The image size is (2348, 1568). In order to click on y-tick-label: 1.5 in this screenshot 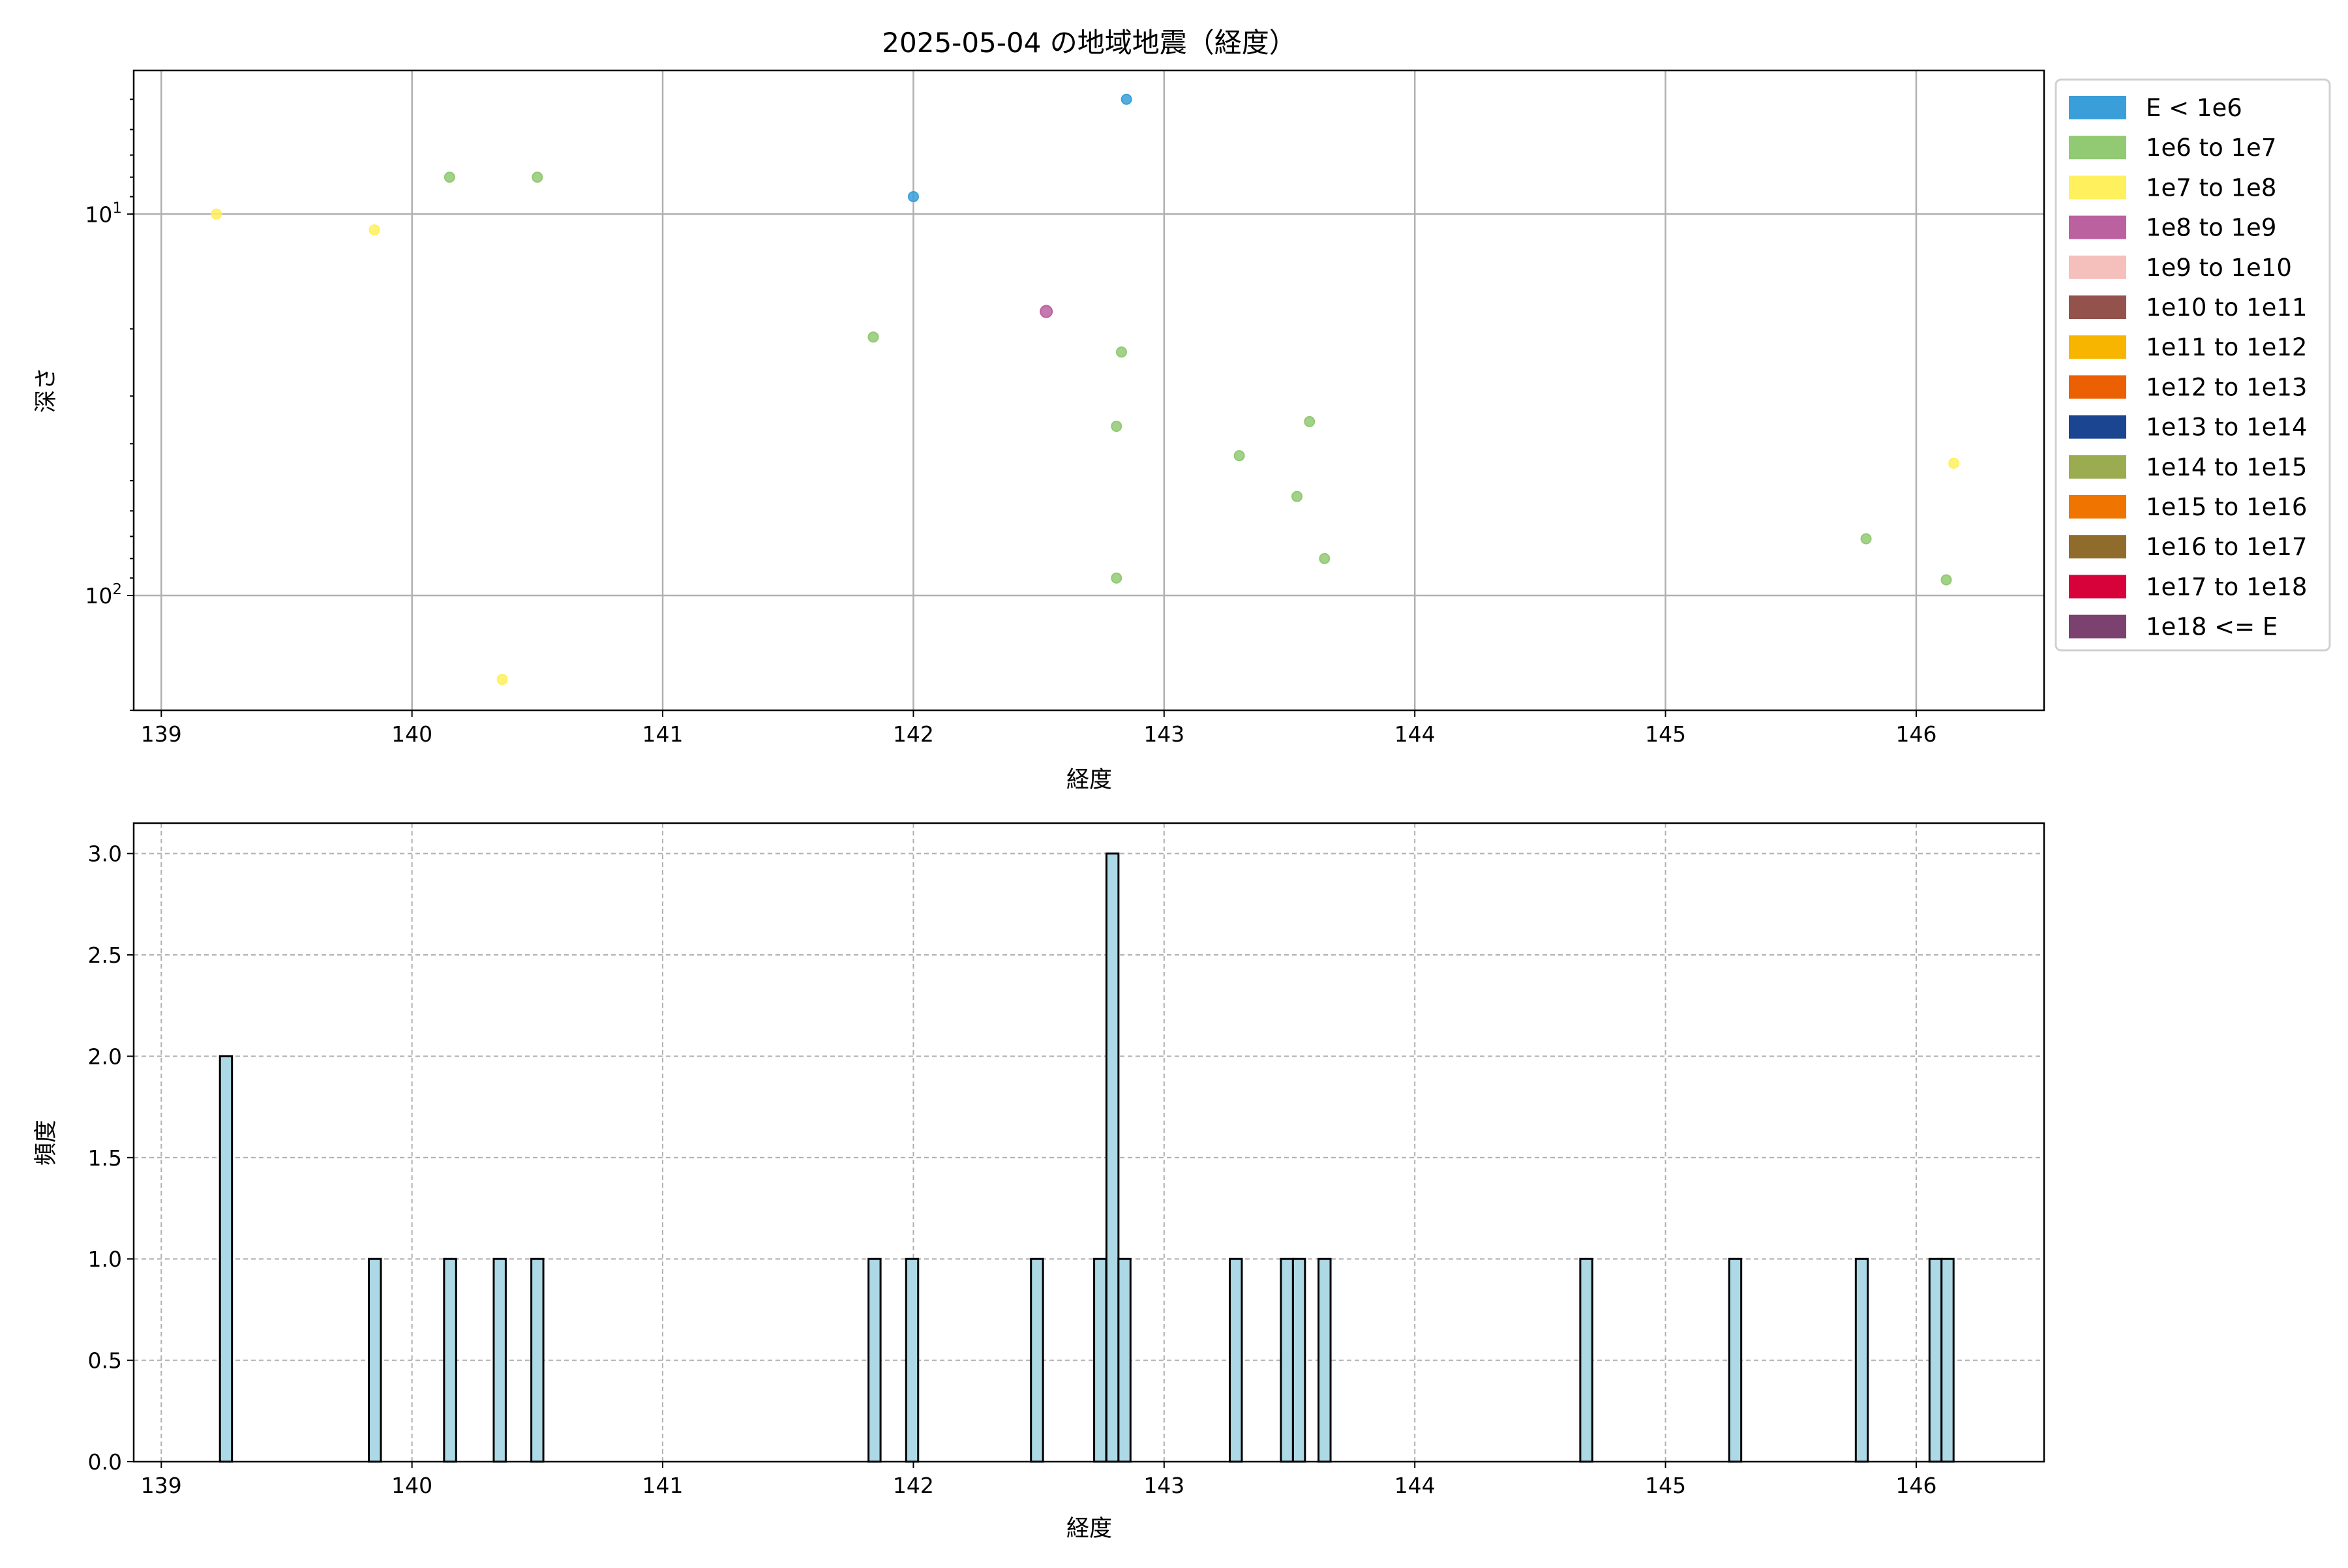, I will do `click(105, 1158)`.